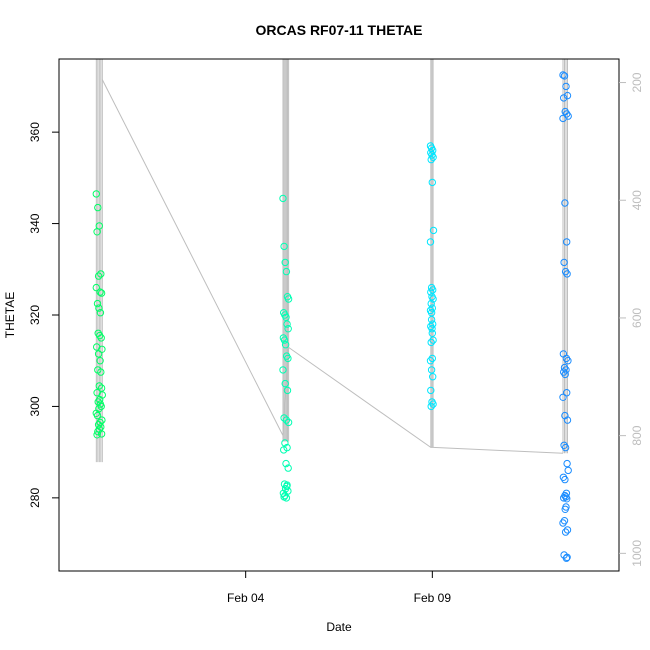  I want to click on x-tick-label: Feb 09, so click(433, 598).